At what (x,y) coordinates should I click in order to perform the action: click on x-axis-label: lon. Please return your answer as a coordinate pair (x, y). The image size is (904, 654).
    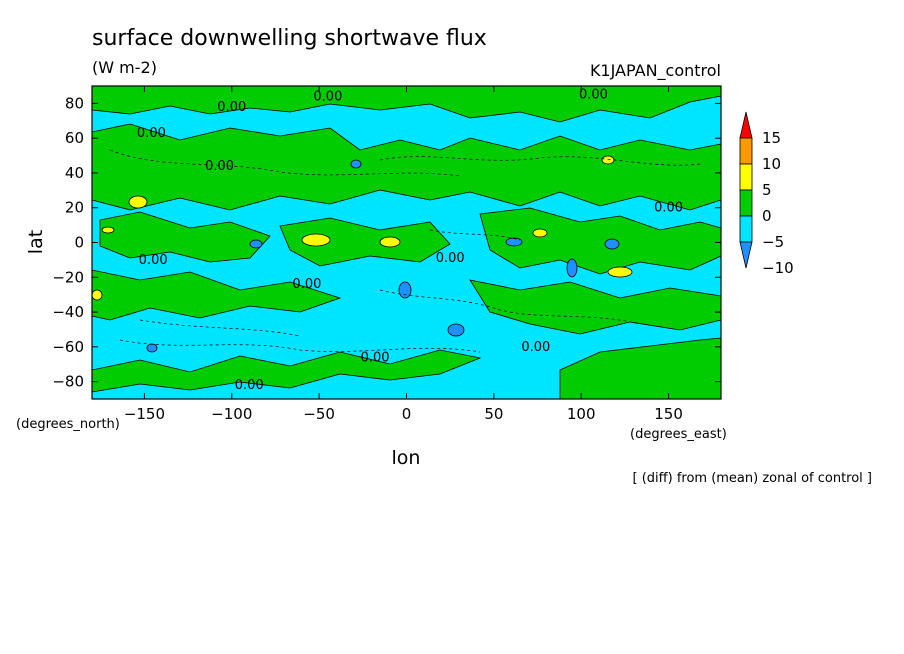
    Looking at the image, I should click on (406, 458).